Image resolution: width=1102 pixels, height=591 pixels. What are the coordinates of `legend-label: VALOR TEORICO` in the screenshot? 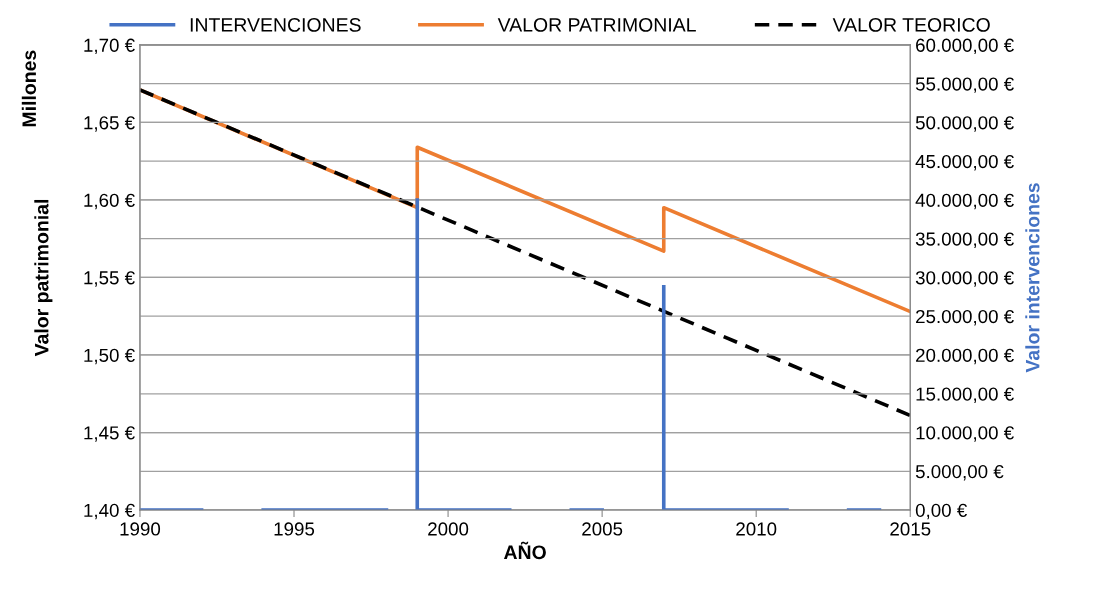 It's located at (911, 25).